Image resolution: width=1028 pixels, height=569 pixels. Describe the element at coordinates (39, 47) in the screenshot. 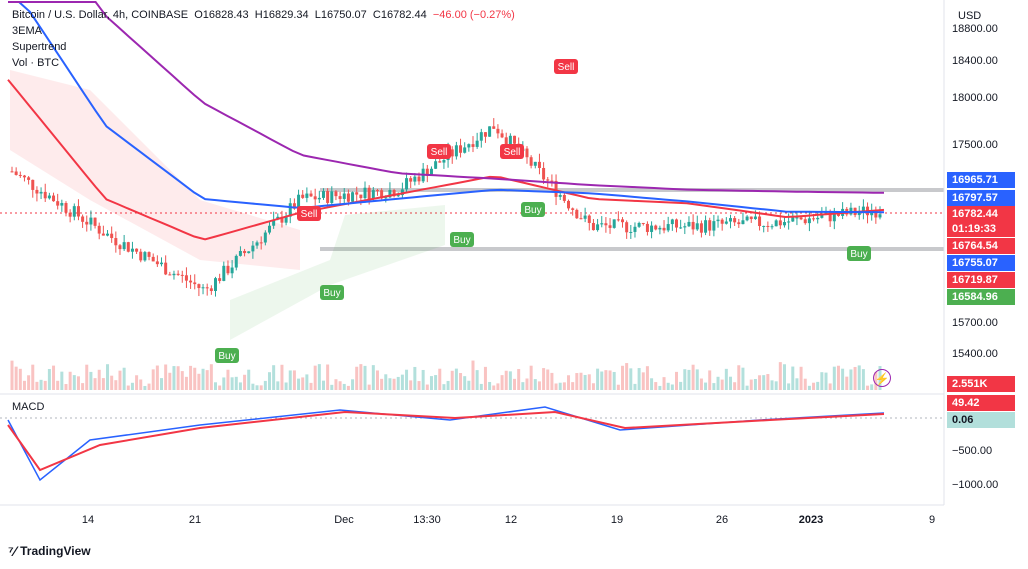

I see `indicator-supertrend: Supertrend` at that location.